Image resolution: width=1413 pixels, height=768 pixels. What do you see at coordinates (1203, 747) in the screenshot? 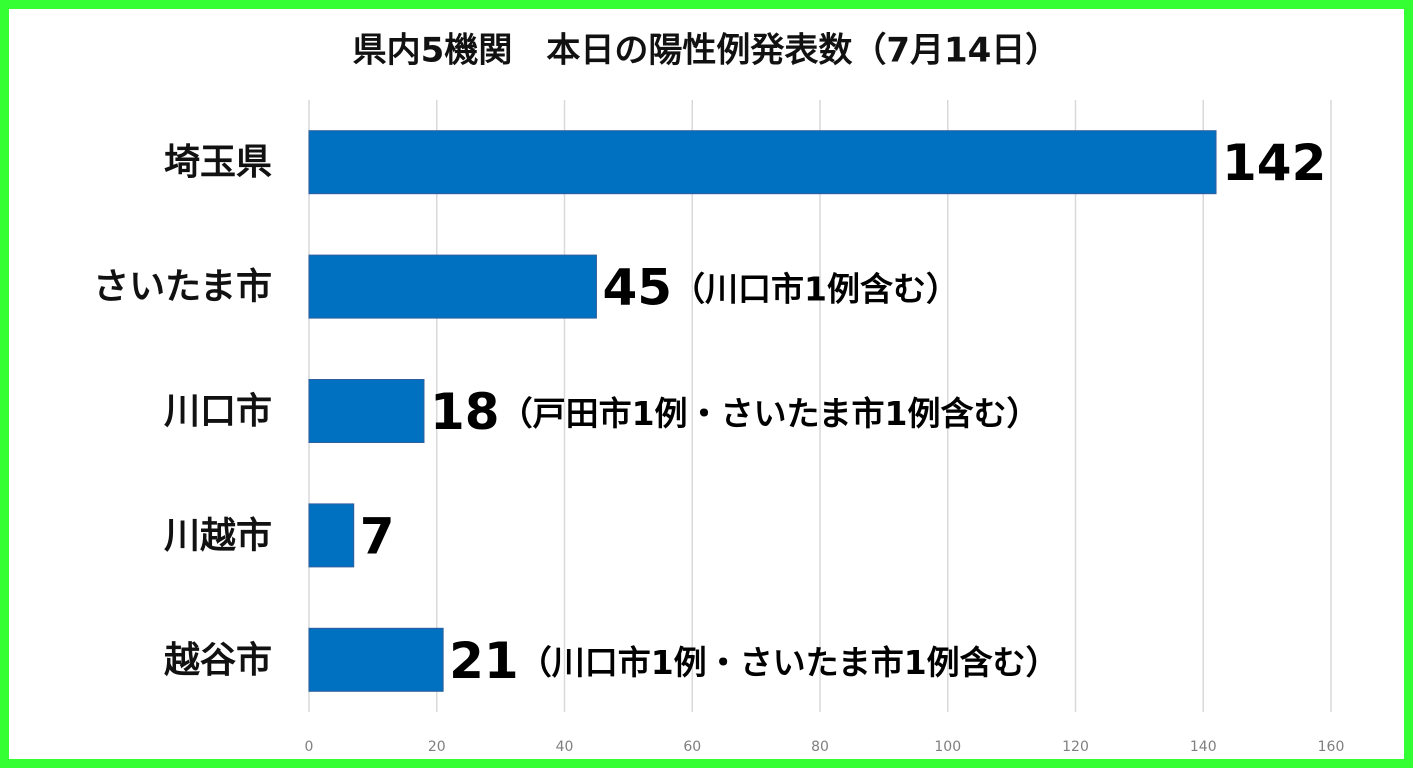
I see `x-tick-label: 140` at bounding box center [1203, 747].